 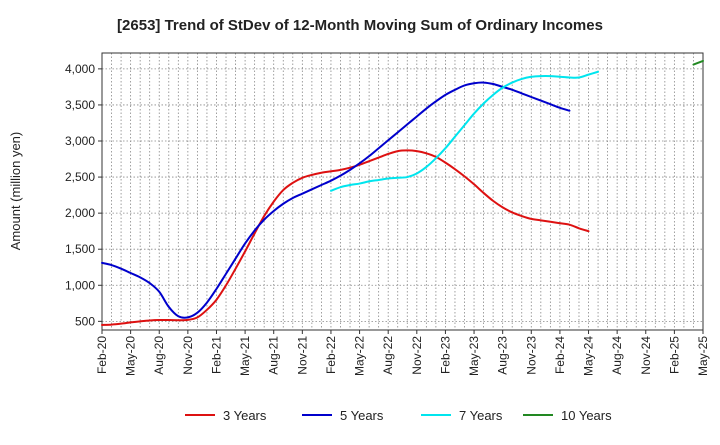 What do you see at coordinates (188, 355) in the screenshot?
I see `x-tick-label: Nov-20` at bounding box center [188, 355].